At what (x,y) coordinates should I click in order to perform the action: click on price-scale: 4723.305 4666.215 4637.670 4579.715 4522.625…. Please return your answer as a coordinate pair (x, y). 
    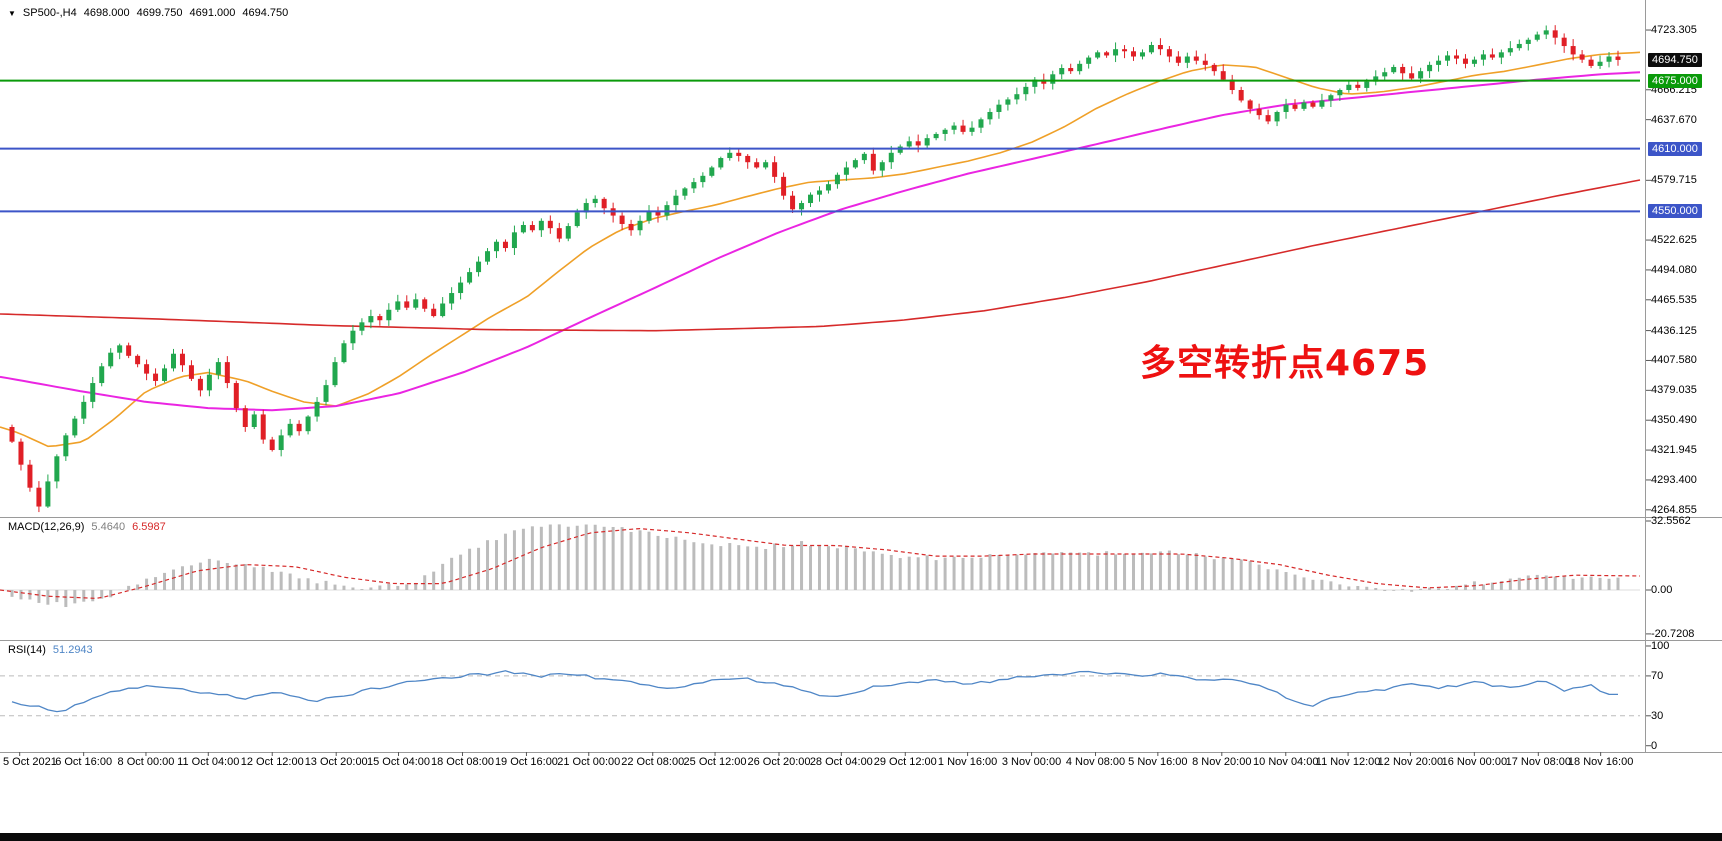
    Looking at the image, I should click on (1684, 376).